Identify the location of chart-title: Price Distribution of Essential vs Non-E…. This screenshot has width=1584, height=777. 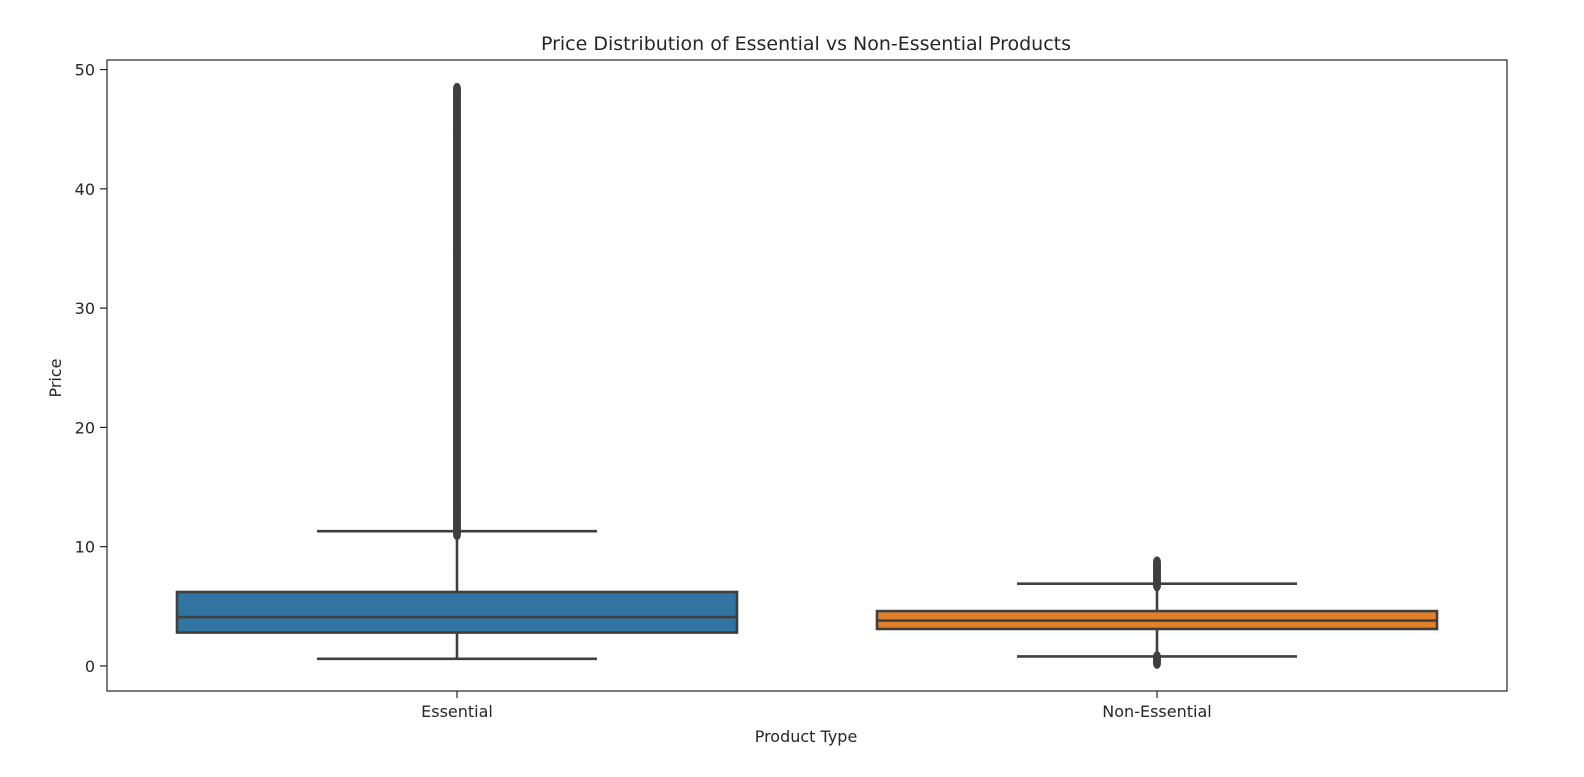
(806, 44).